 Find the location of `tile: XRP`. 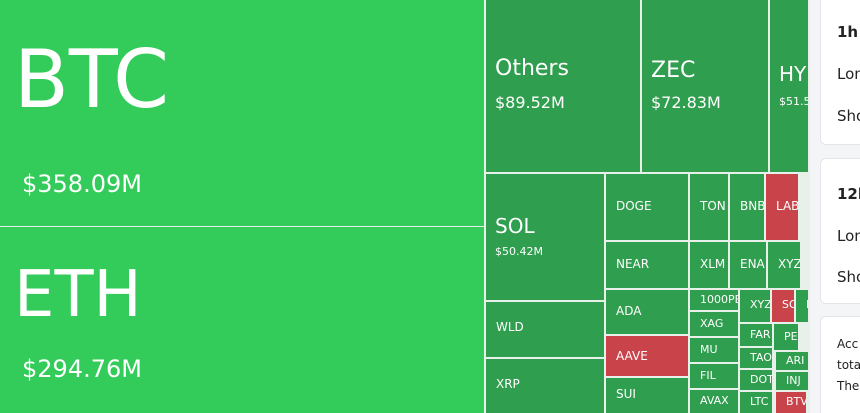

tile: XRP is located at coordinates (545, 386).